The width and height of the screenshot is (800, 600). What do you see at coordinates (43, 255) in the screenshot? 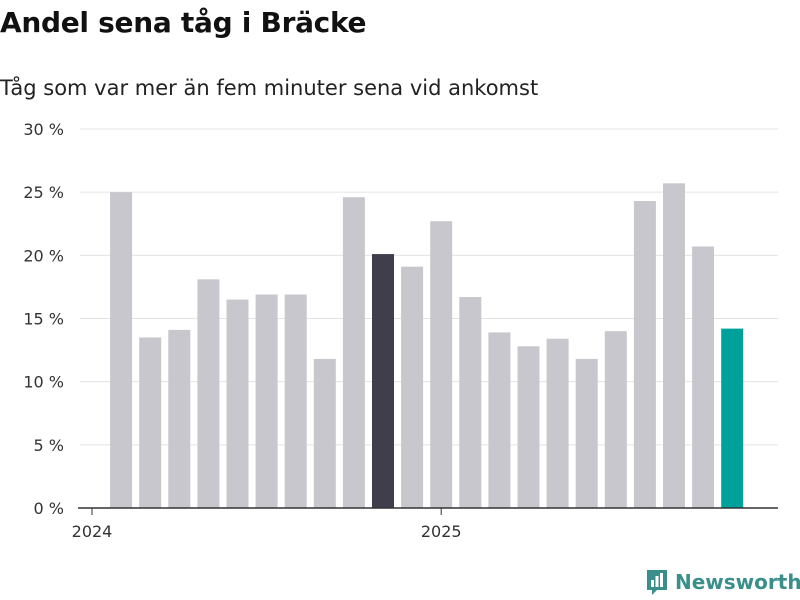
I see `y-tick-label: 20 %` at bounding box center [43, 255].